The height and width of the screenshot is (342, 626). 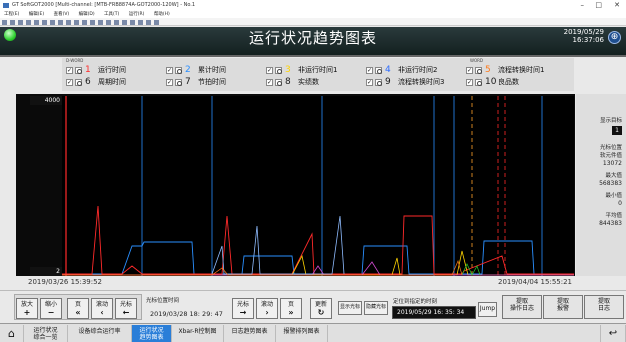 What do you see at coordinates (27, 308) in the screenshot?
I see `zoom-in-button: 放大 +` at bounding box center [27, 308].